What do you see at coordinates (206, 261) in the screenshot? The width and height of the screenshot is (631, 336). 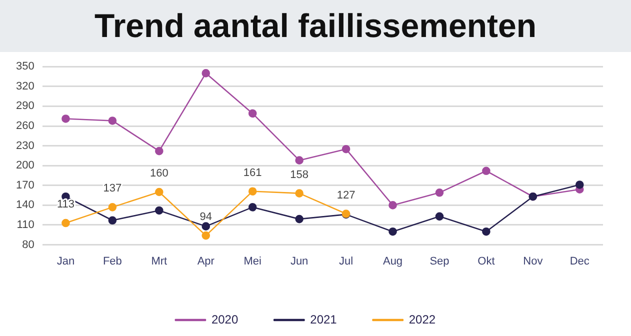 I see `x-tick-label: Apr` at bounding box center [206, 261].